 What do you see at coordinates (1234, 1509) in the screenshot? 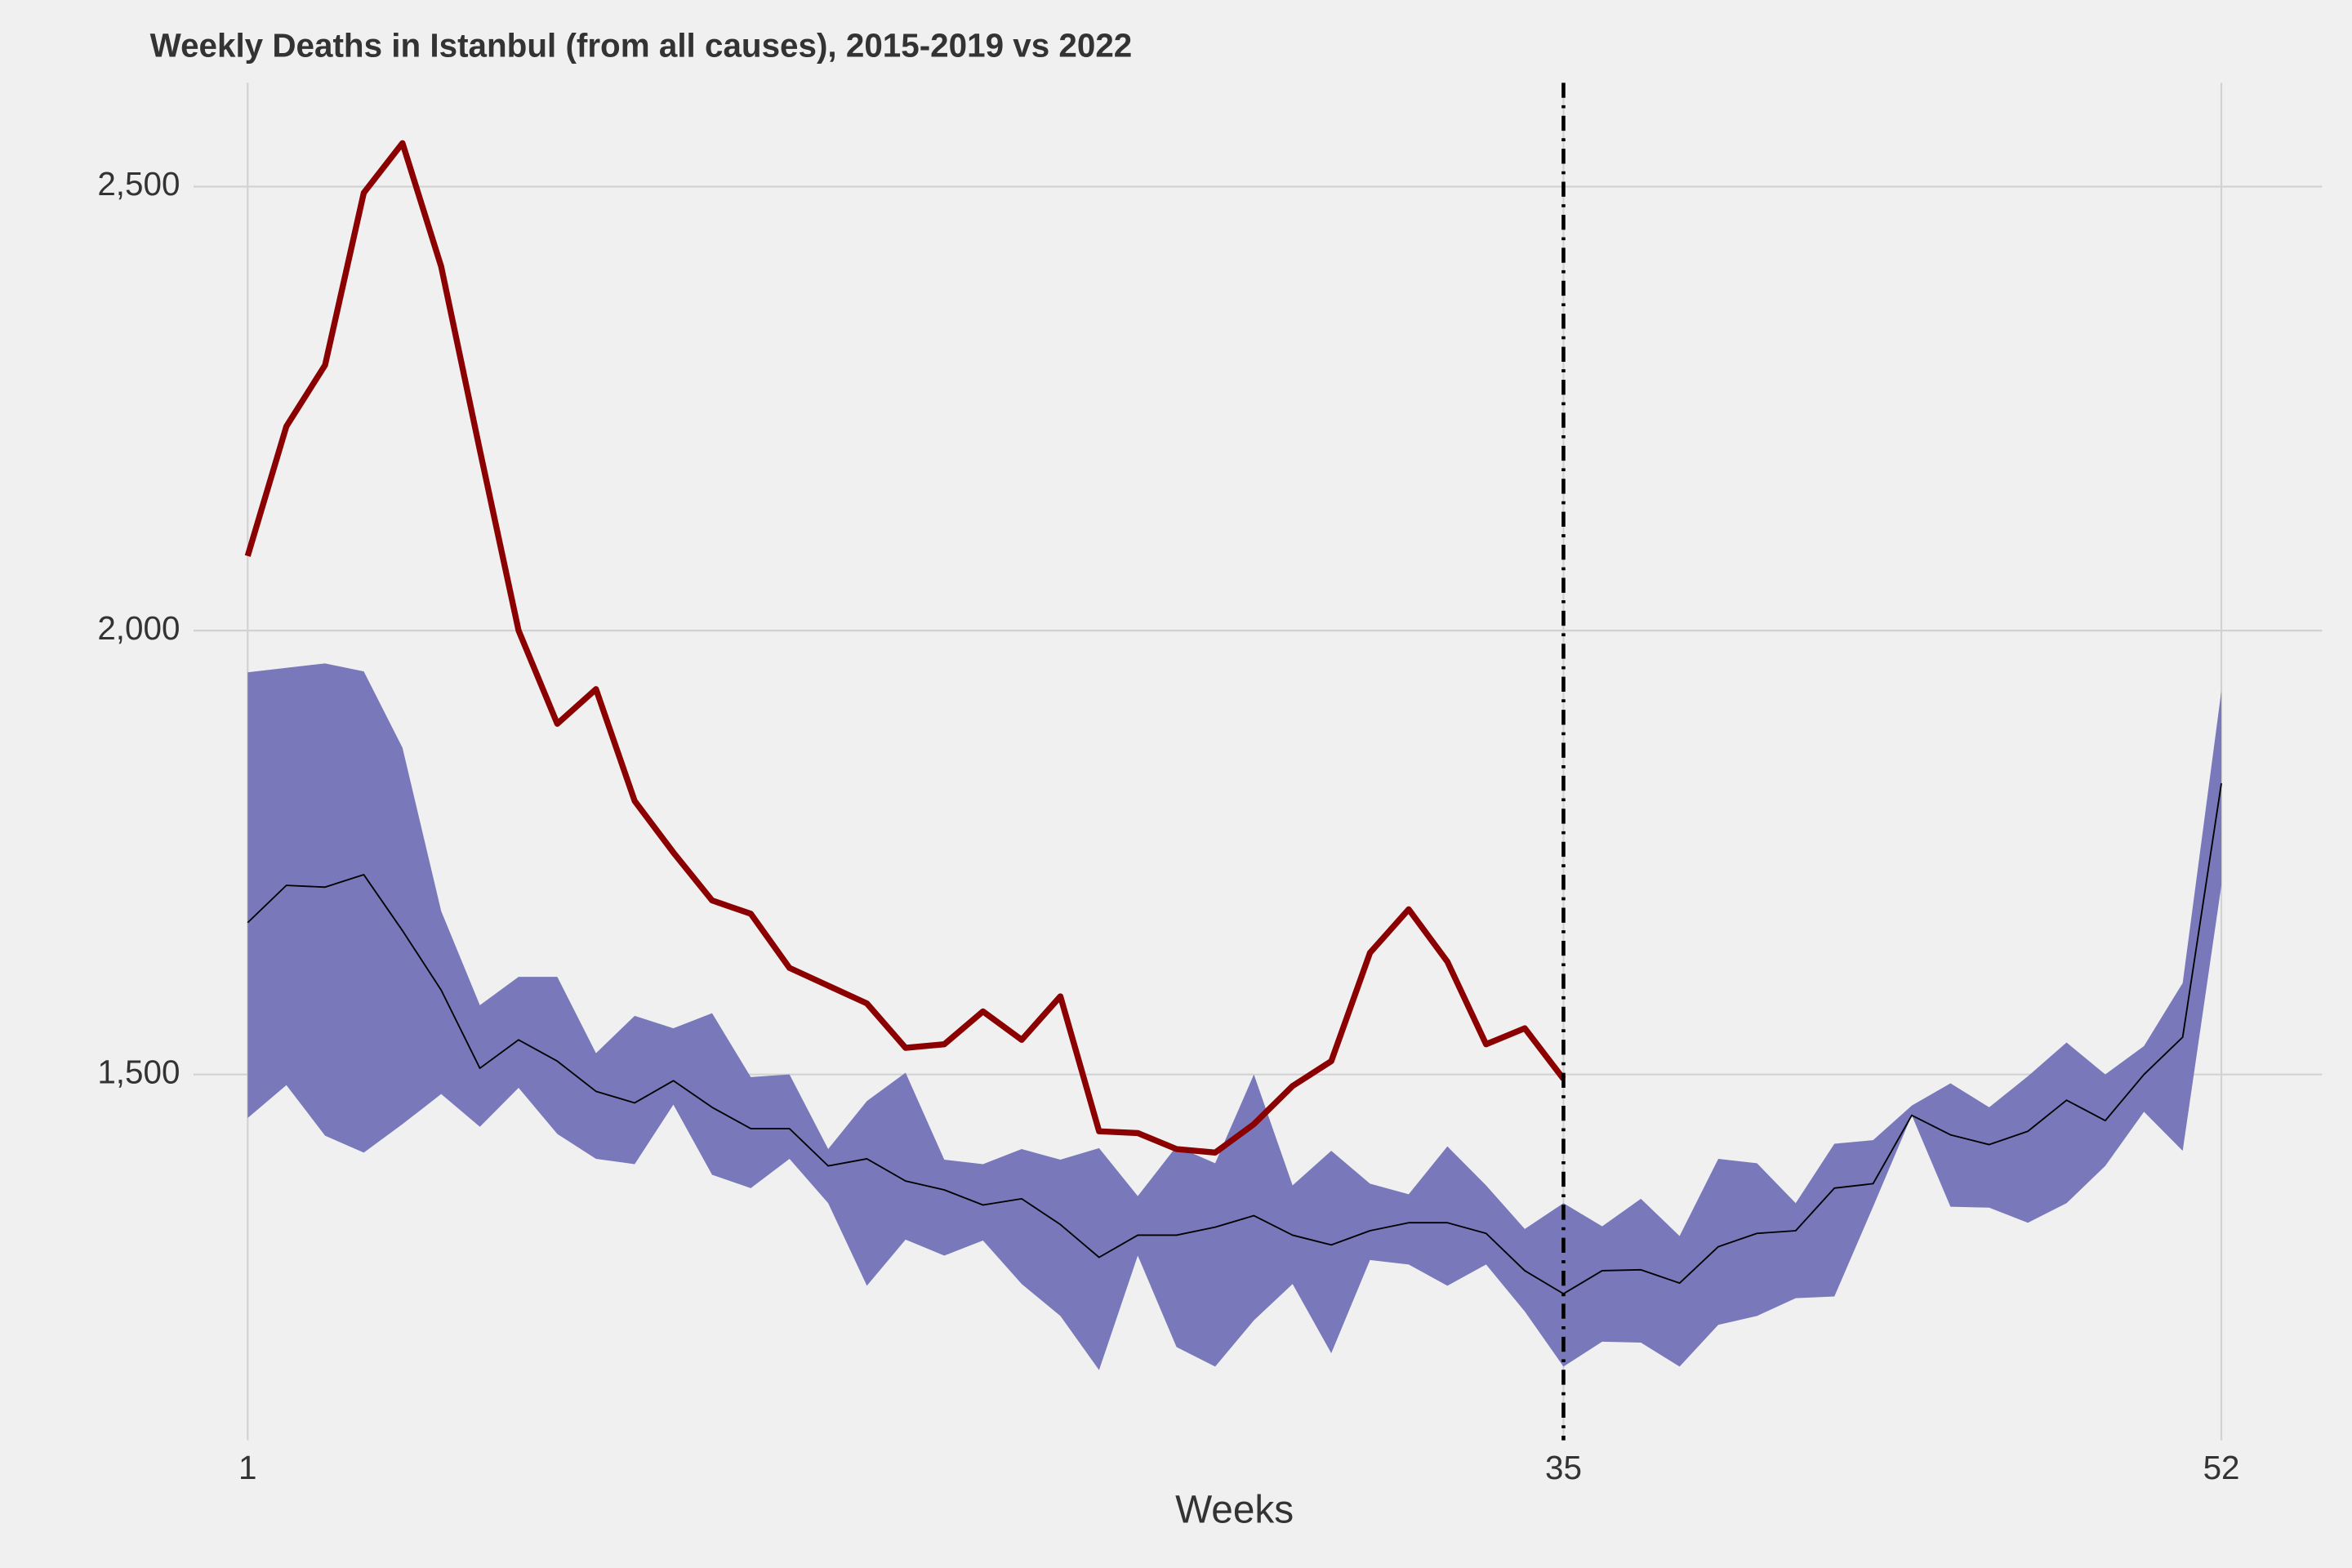
I see `x-axis-label: Weeks` at bounding box center [1234, 1509].